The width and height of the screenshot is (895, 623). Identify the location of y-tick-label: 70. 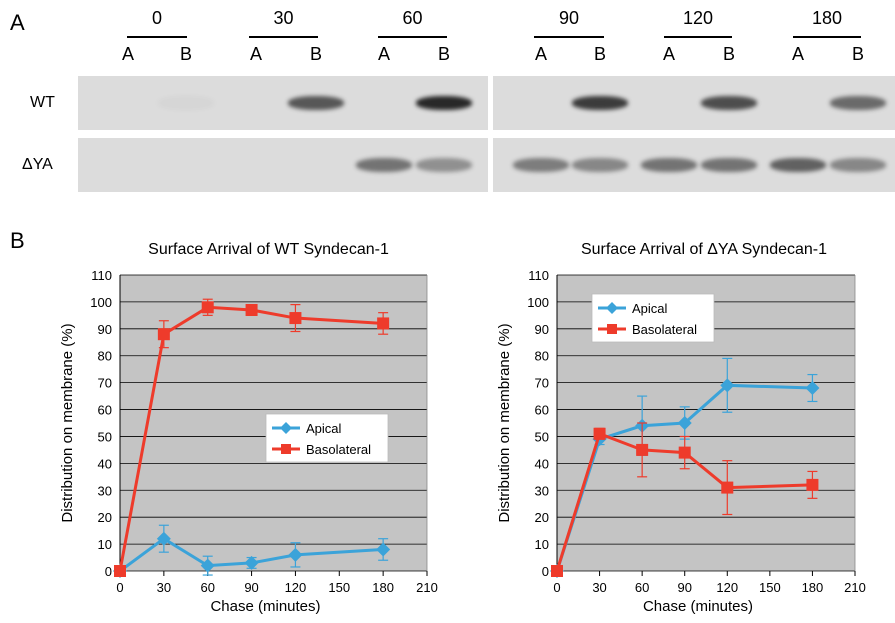
(105, 383).